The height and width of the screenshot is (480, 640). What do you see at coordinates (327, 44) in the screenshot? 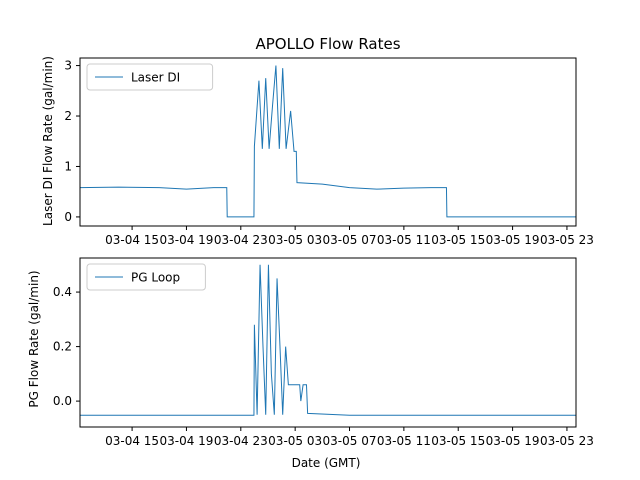
I see `chart-title: APOLLO Flow Rates` at bounding box center [327, 44].